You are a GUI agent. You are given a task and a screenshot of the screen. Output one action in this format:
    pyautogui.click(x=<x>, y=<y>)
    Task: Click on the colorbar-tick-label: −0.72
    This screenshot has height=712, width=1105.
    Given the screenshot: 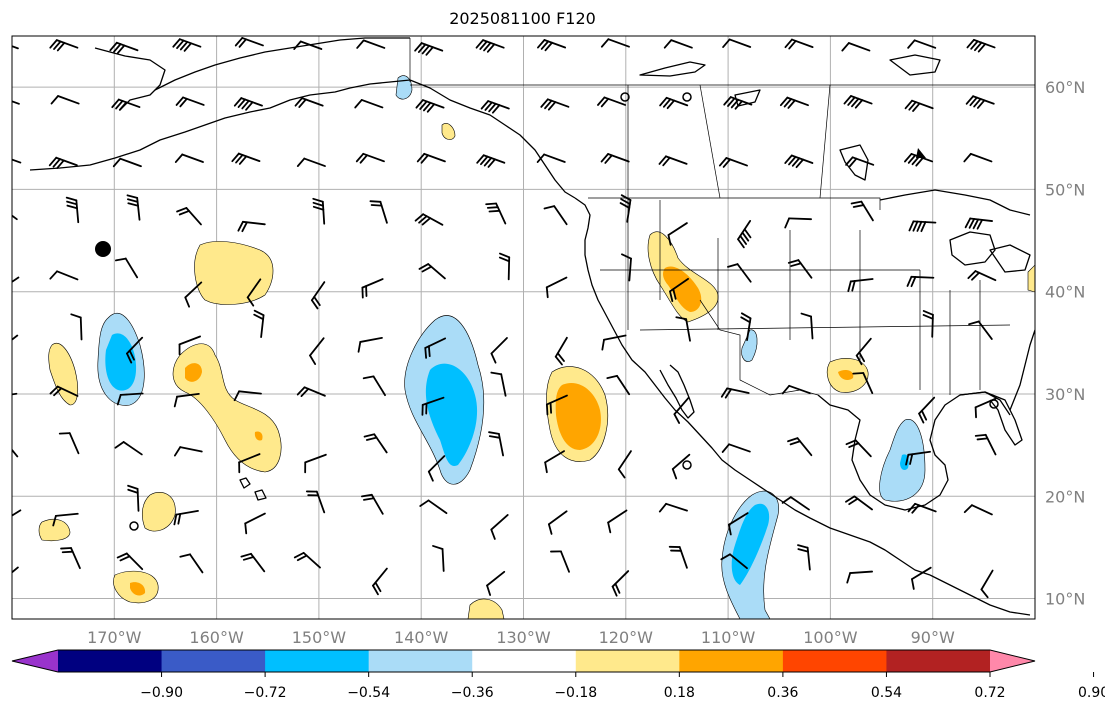 What is the action you would take?
    pyautogui.click(x=265, y=693)
    